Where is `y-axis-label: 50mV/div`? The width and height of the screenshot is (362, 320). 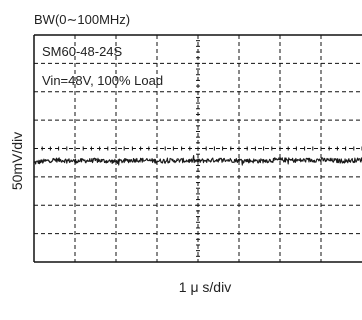 y-axis-label: 50mV/div is located at coordinates (17, 161).